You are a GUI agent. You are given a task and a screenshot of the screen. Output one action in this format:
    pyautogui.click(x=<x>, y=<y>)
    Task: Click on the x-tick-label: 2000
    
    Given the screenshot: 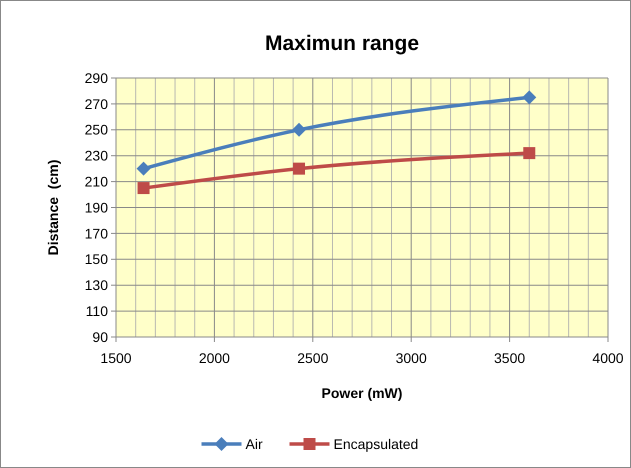 What is the action you would take?
    pyautogui.click(x=214, y=358)
    